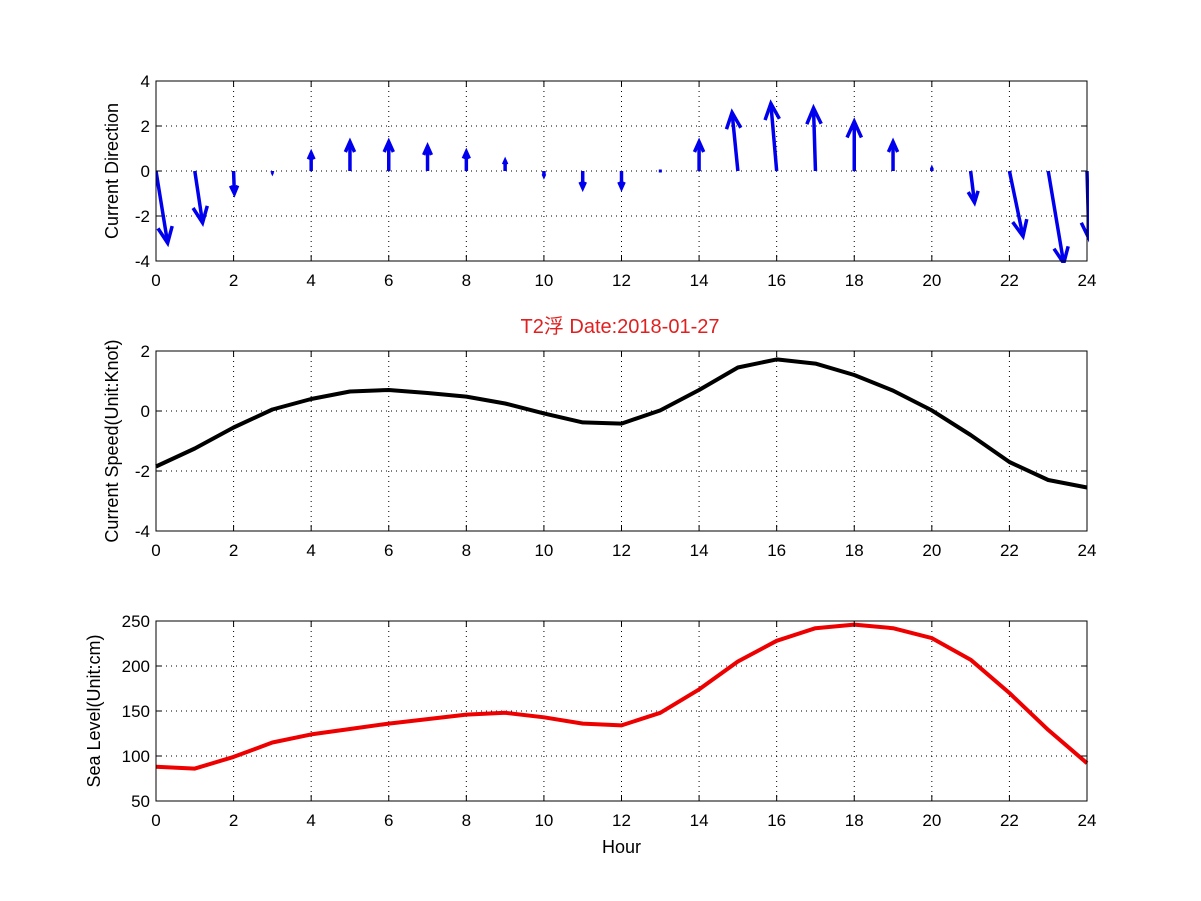 The image size is (1201, 901). Describe the element at coordinates (145, 126) in the screenshot. I see `y-tick-label: 2` at that location.